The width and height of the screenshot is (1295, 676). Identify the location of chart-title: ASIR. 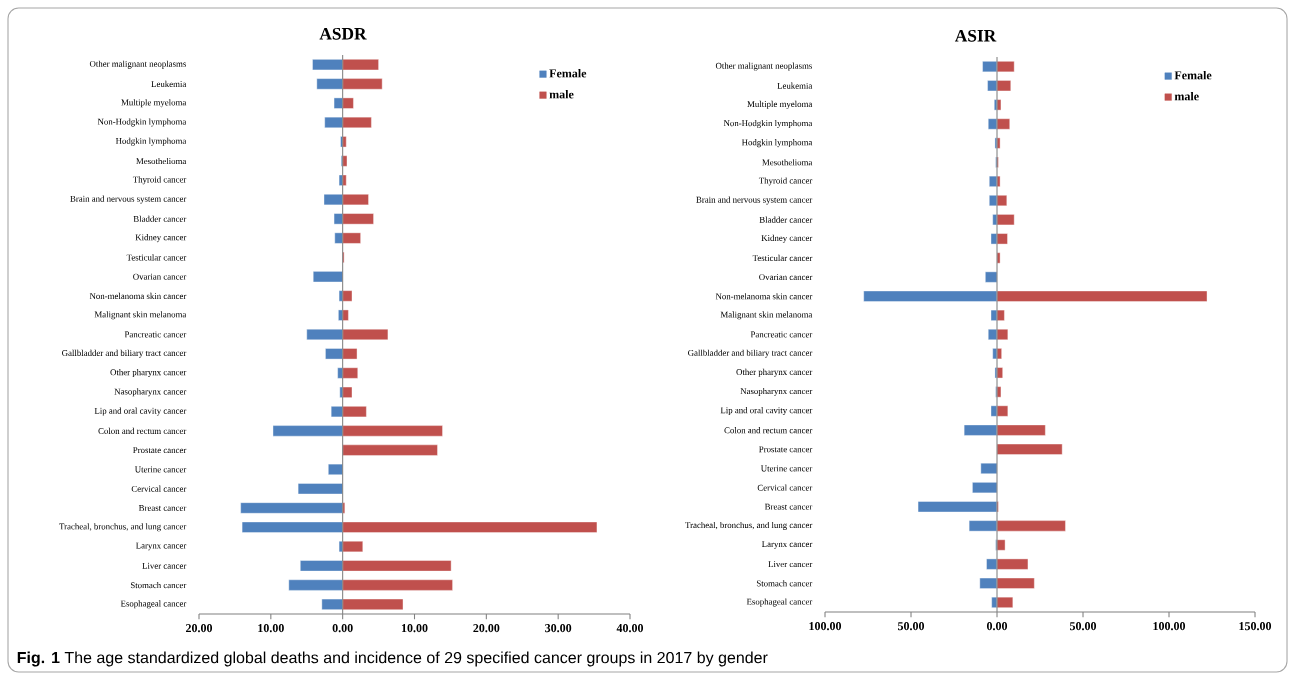
(975, 35).